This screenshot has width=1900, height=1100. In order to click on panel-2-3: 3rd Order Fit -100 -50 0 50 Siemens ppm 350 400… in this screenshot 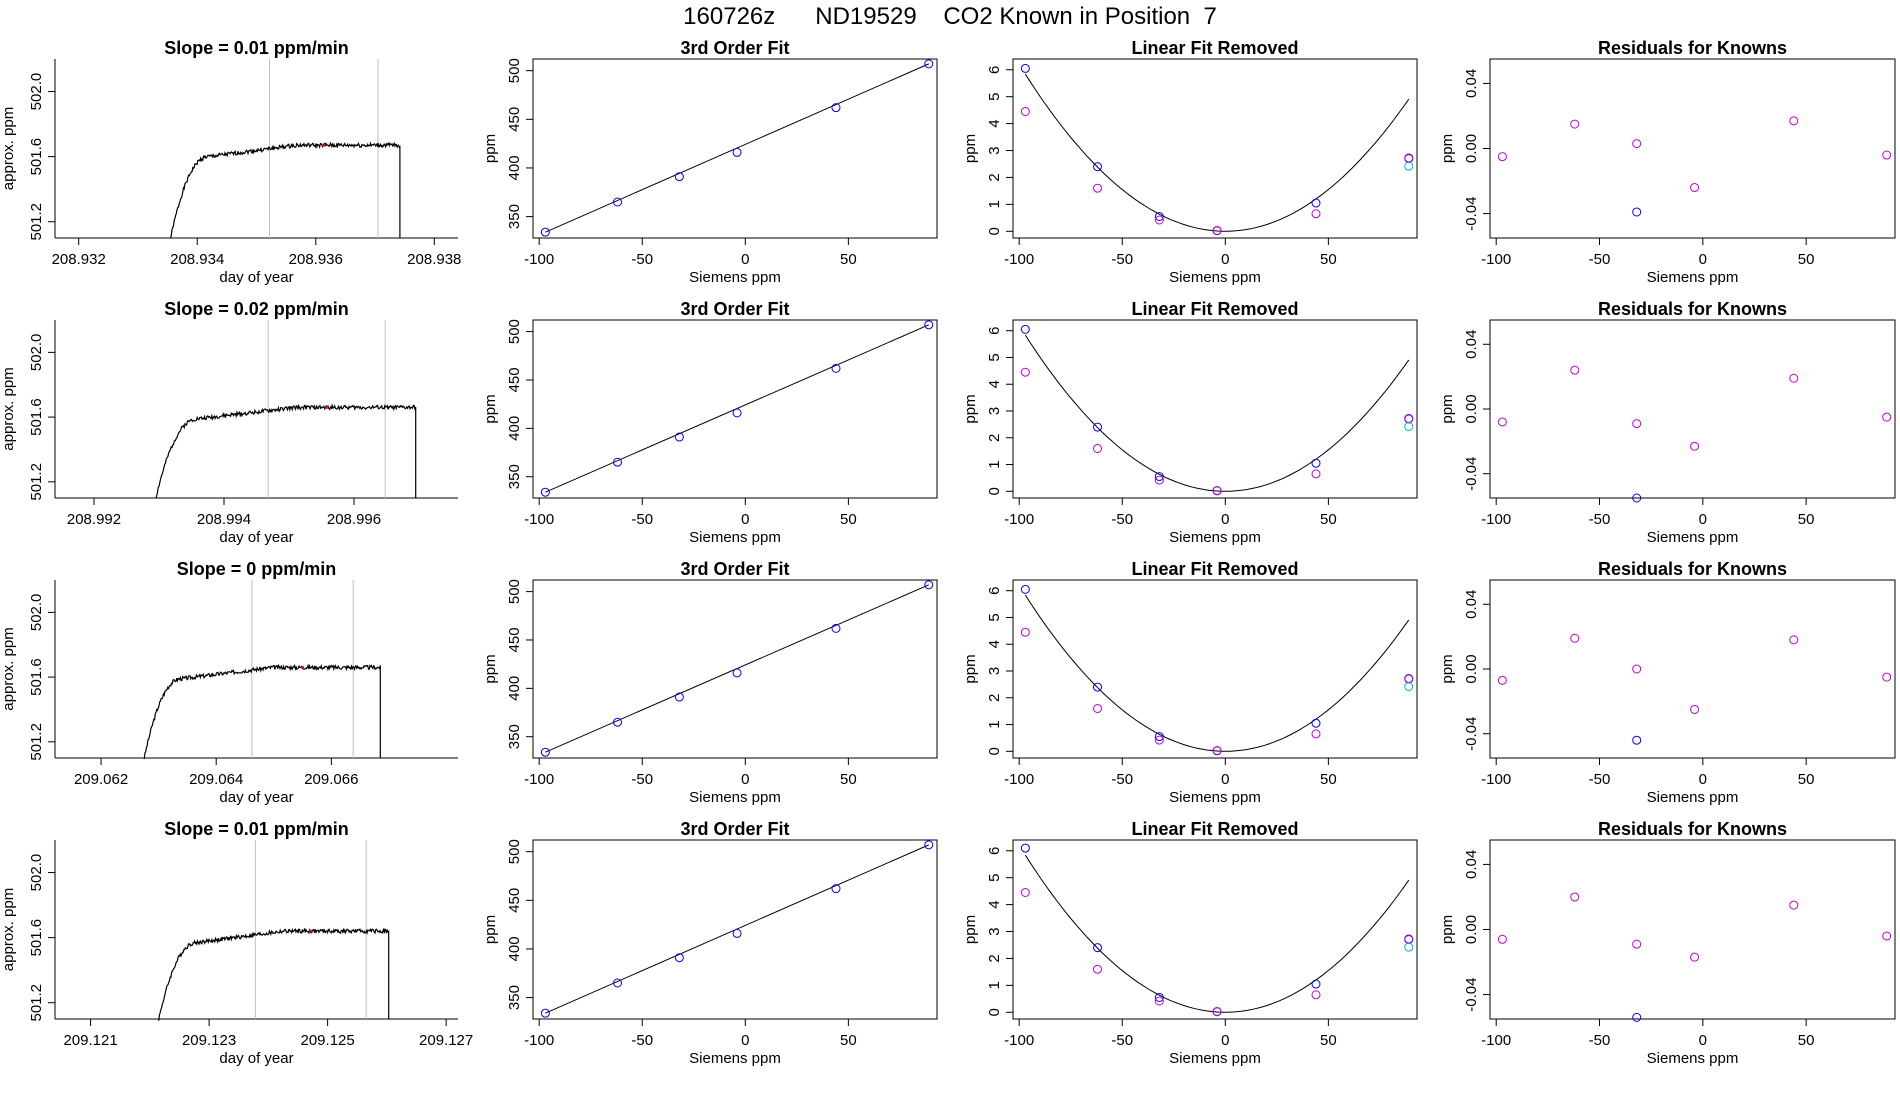, I will do `click(710, 682)`.